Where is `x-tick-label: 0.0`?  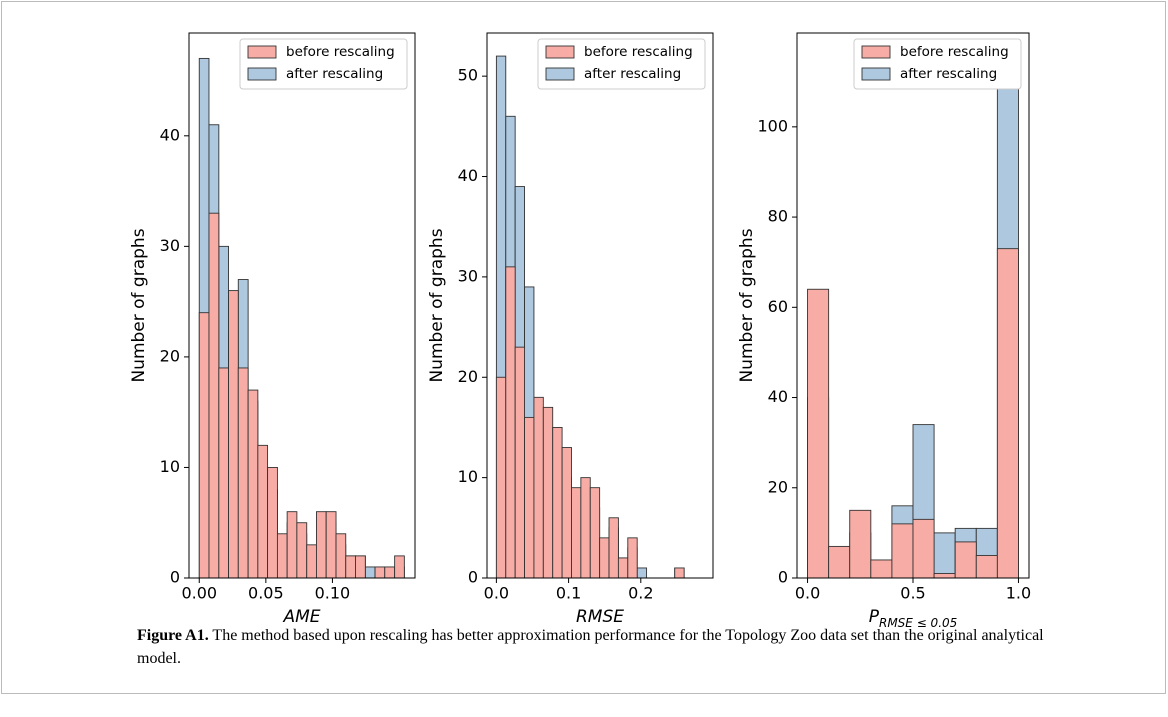 x-tick-label: 0.0 is located at coordinates (807, 593).